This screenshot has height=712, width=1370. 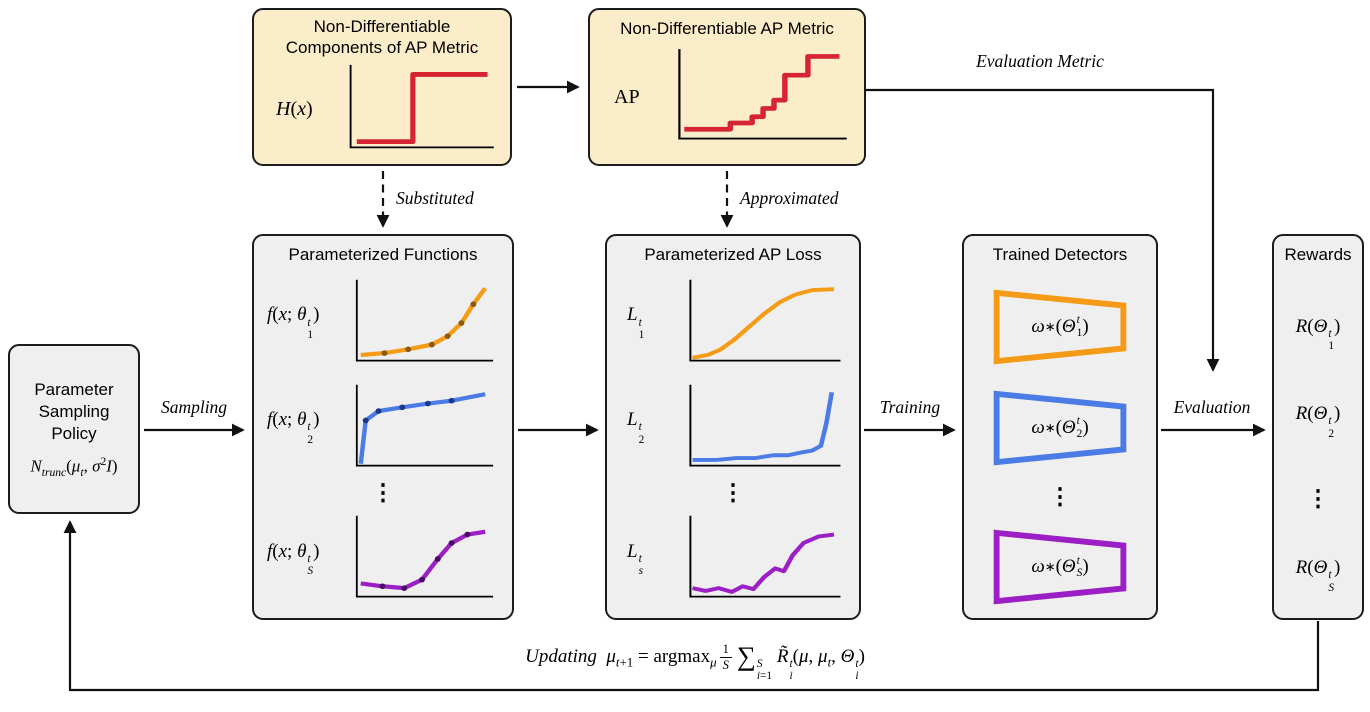 I want to click on function-plot-row: f(x; θ t 2), so click(x=383, y=428).